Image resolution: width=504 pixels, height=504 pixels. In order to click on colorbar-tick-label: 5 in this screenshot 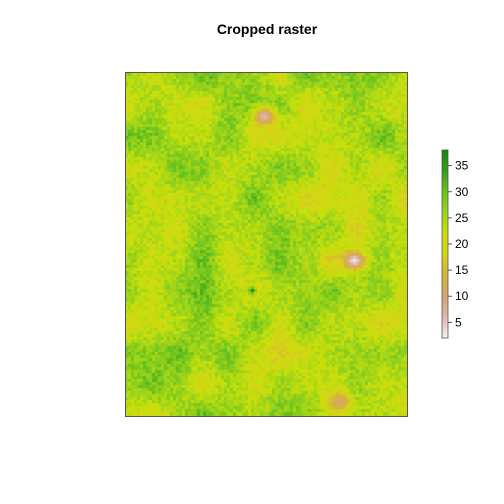, I will do `click(458, 322)`.